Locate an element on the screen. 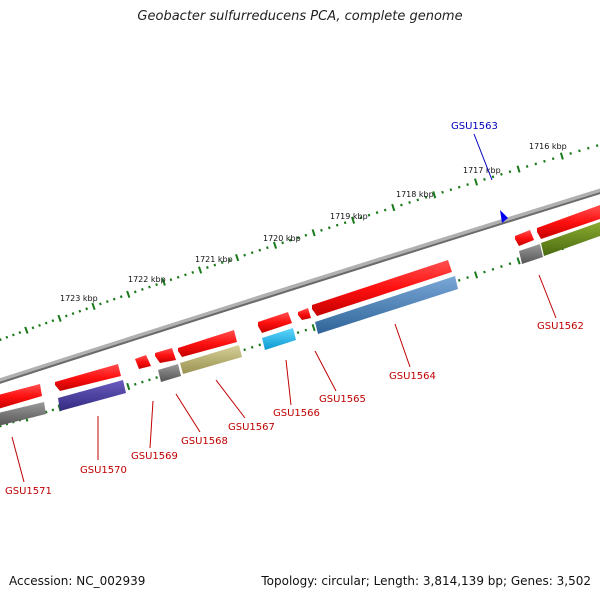 The image size is (600, 600). gene-label-gsu1567: GSU1567 is located at coordinates (251, 427).